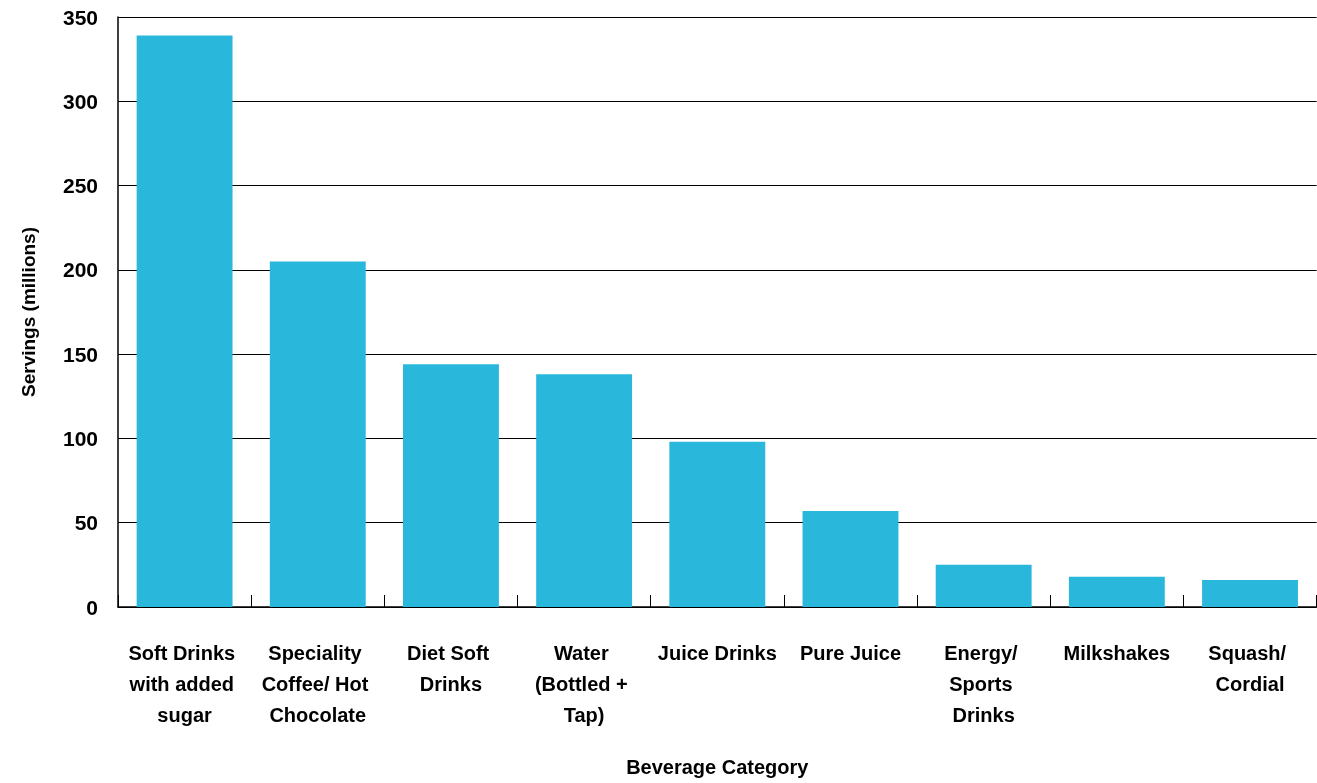 The height and width of the screenshot is (783, 1317). I want to click on x-tick-label: Speciality Coffee/ Hot Chocolate, so click(317, 683).